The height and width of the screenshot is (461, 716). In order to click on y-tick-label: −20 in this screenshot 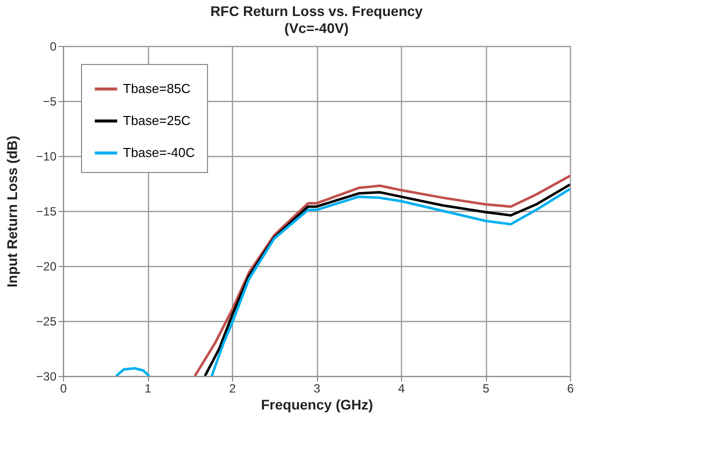, I will do `click(46, 267)`.